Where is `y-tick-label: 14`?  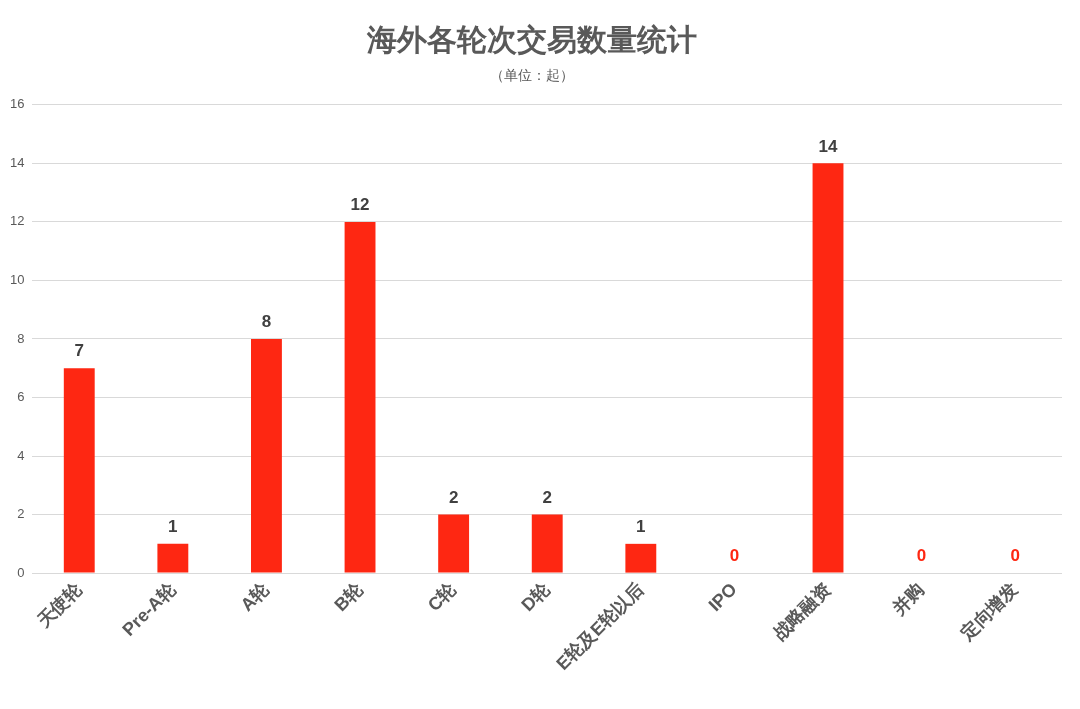
y-tick-label: 14 is located at coordinates (17, 162).